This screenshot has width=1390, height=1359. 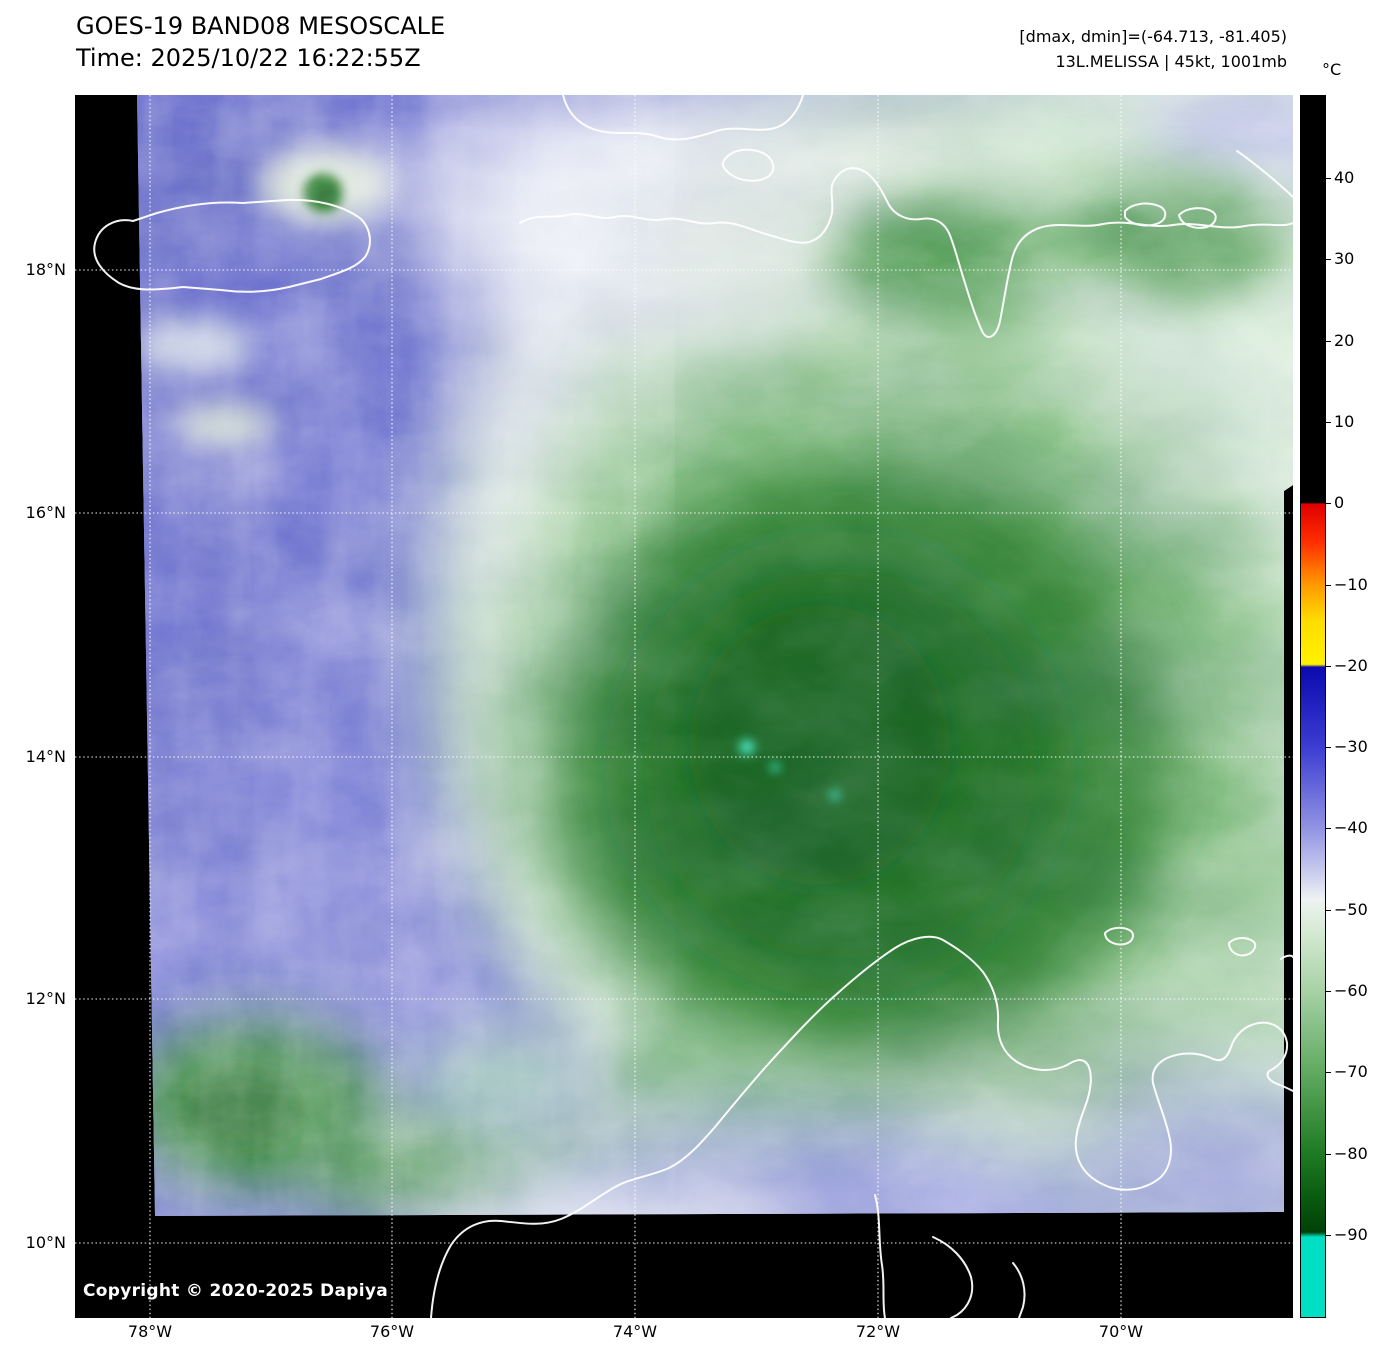 I want to click on colorbar-tick-label: 40, so click(x=1344, y=177).